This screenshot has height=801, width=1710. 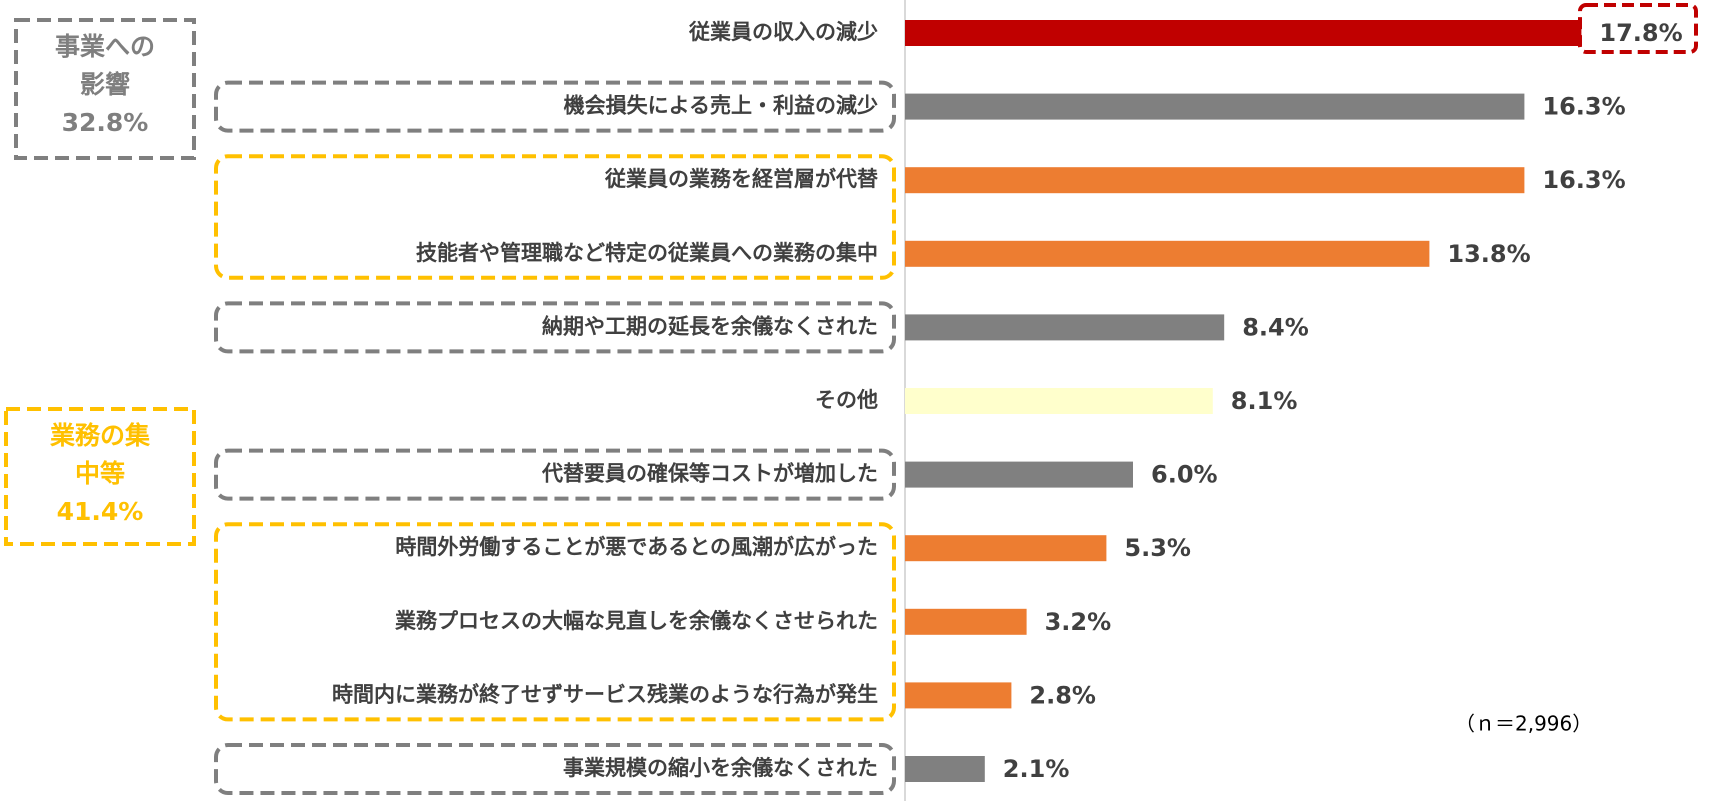 What do you see at coordinates (1523, 724) in the screenshot?
I see `note: （ｎ＝2,996）` at bounding box center [1523, 724].